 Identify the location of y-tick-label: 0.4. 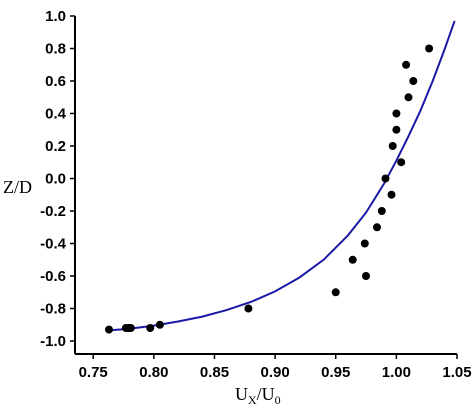
(56, 114).